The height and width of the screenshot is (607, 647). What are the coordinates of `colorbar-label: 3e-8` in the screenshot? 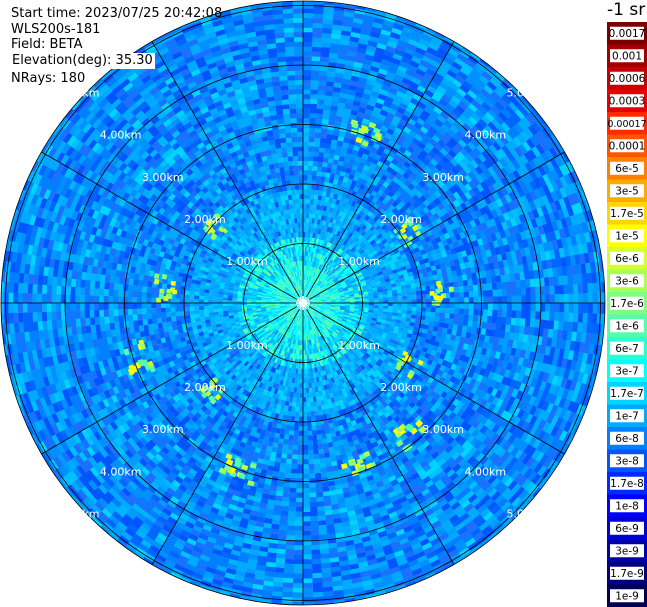 It's located at (627, 462).